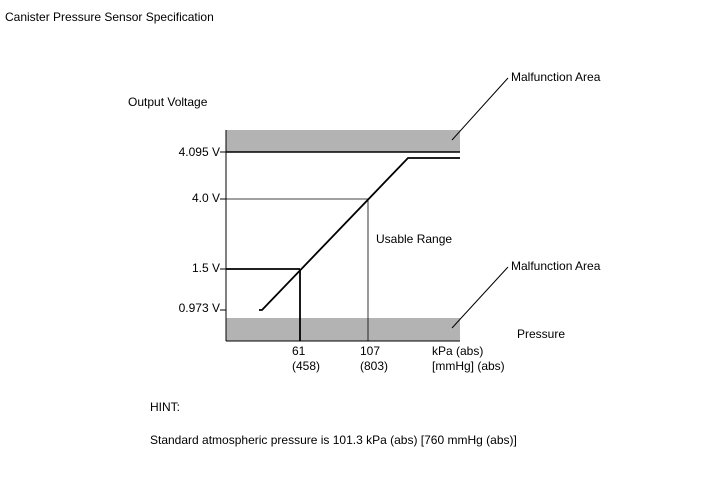  What do you see at coordinates (541, 334) in the screenshot?
I see `x-axis-label: Pressure` at bounding box center [541, 334].